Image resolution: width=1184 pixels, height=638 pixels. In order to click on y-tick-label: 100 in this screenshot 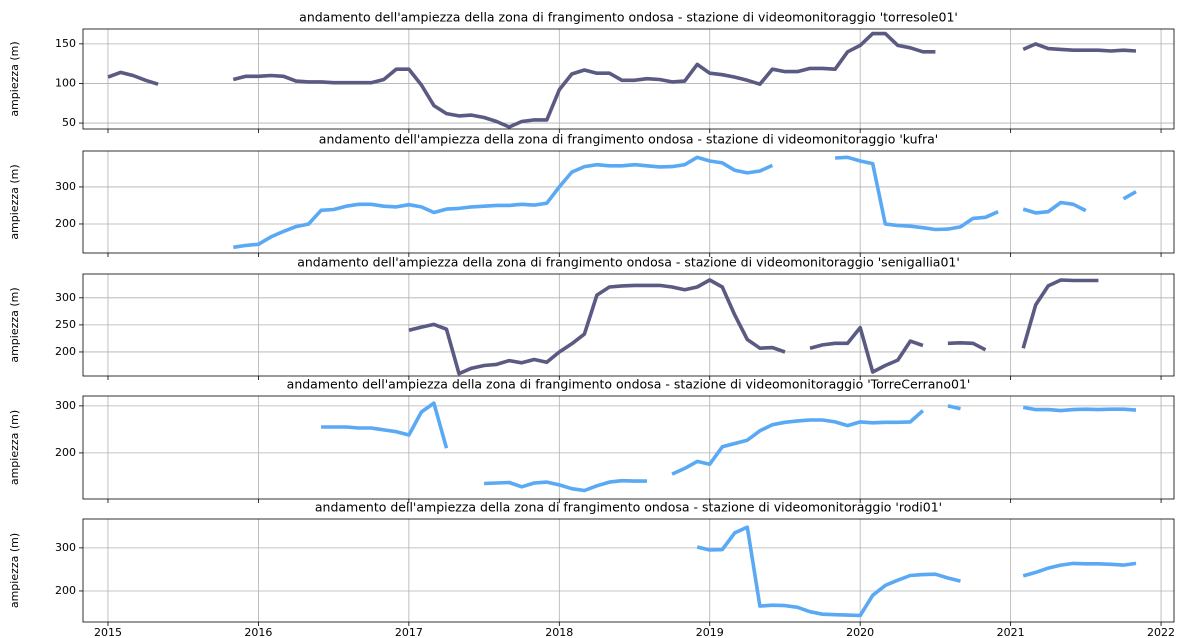, I will do `click(65, 82)`.